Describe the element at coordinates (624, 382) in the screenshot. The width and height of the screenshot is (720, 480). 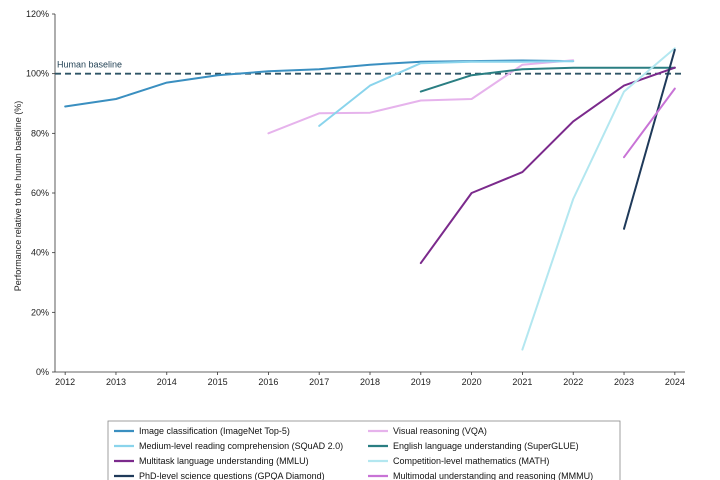
I see `x-tick-label: 2023` at that location.